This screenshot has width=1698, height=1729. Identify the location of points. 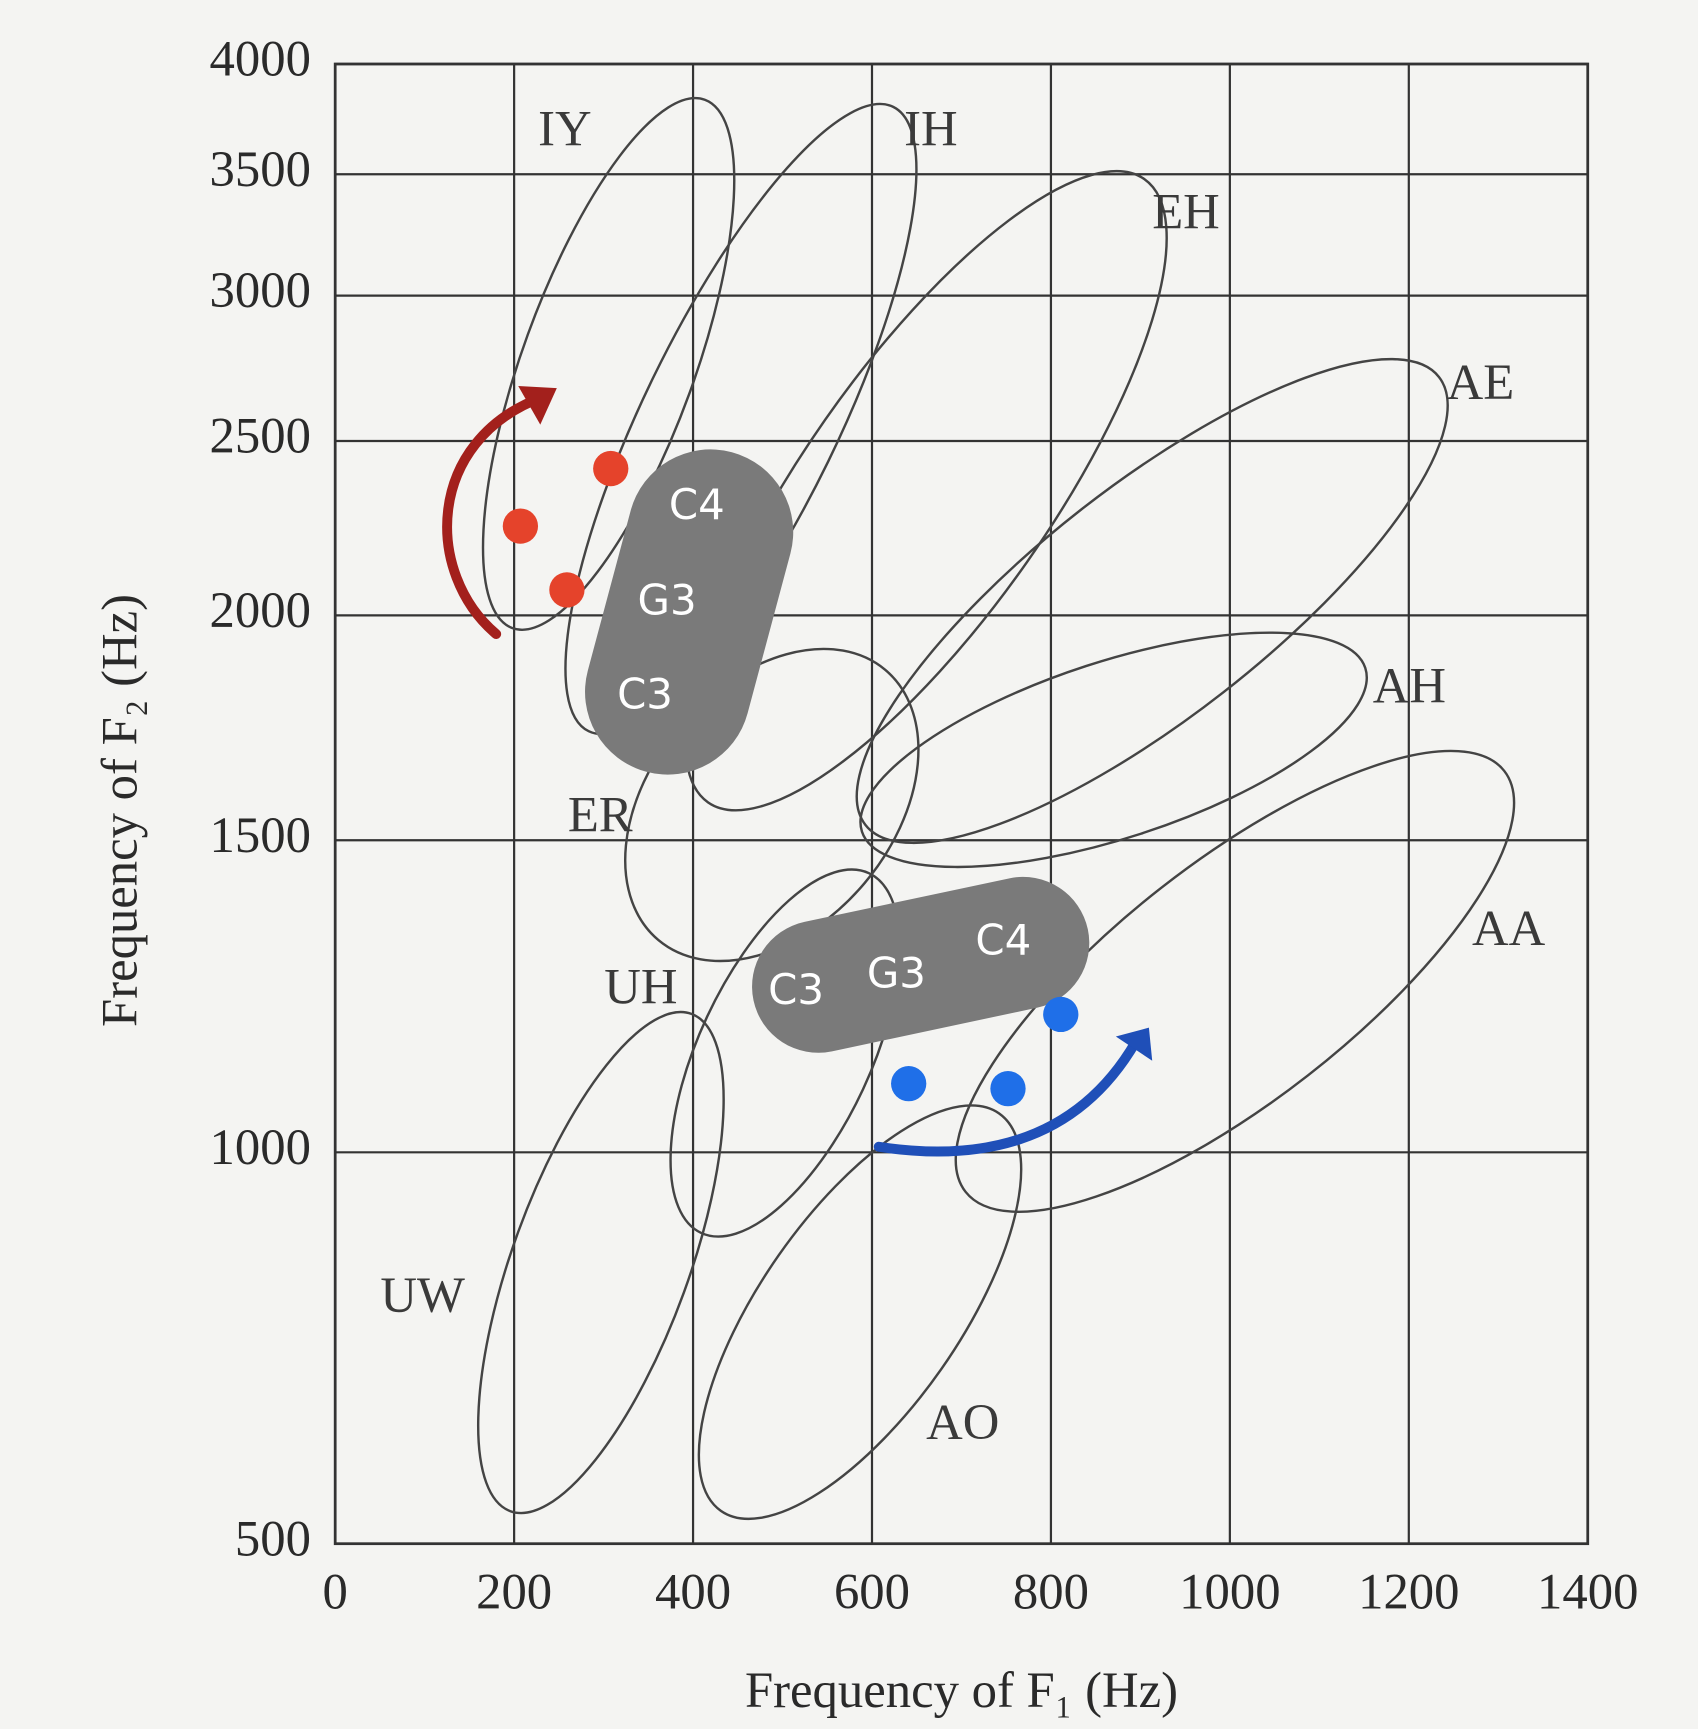
(790, 778).